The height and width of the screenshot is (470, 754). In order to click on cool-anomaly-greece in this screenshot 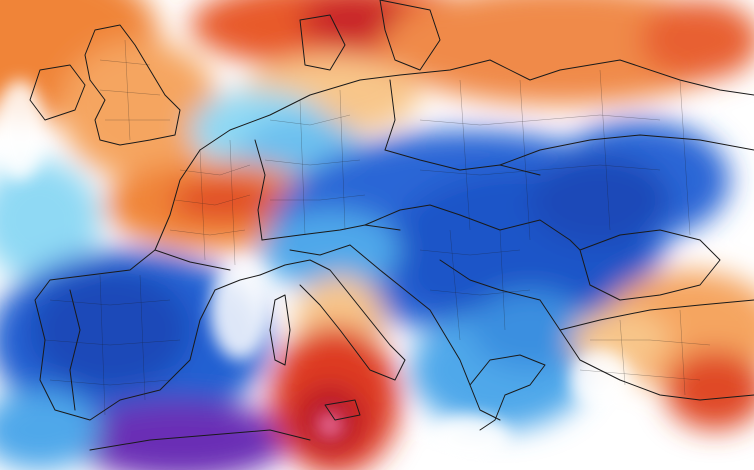, I will do `click(530, 330)`.